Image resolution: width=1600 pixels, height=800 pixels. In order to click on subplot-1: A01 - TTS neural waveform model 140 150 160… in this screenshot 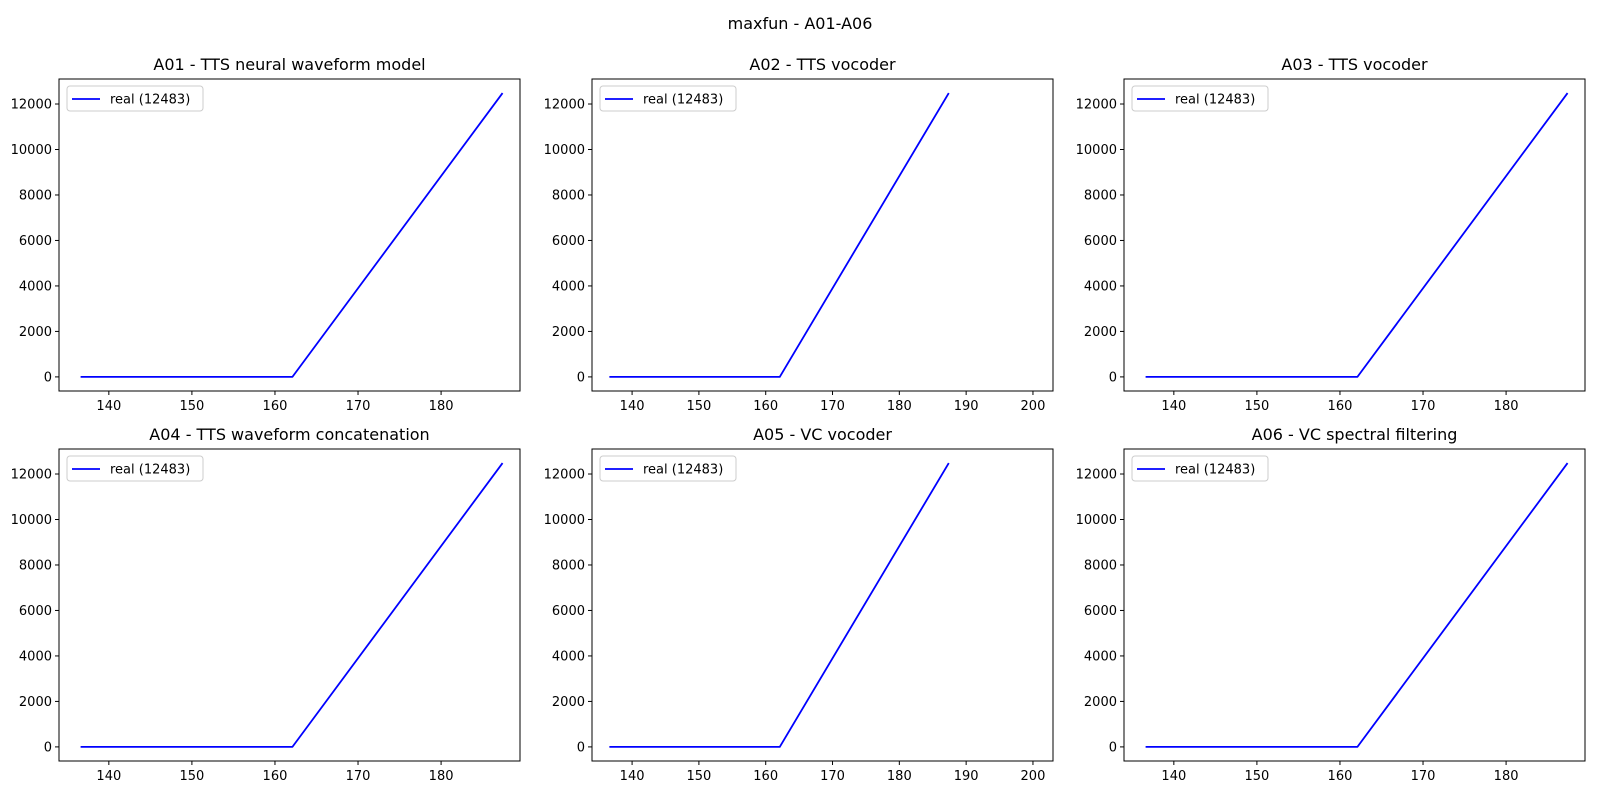, I will do `click(266, 234)`.